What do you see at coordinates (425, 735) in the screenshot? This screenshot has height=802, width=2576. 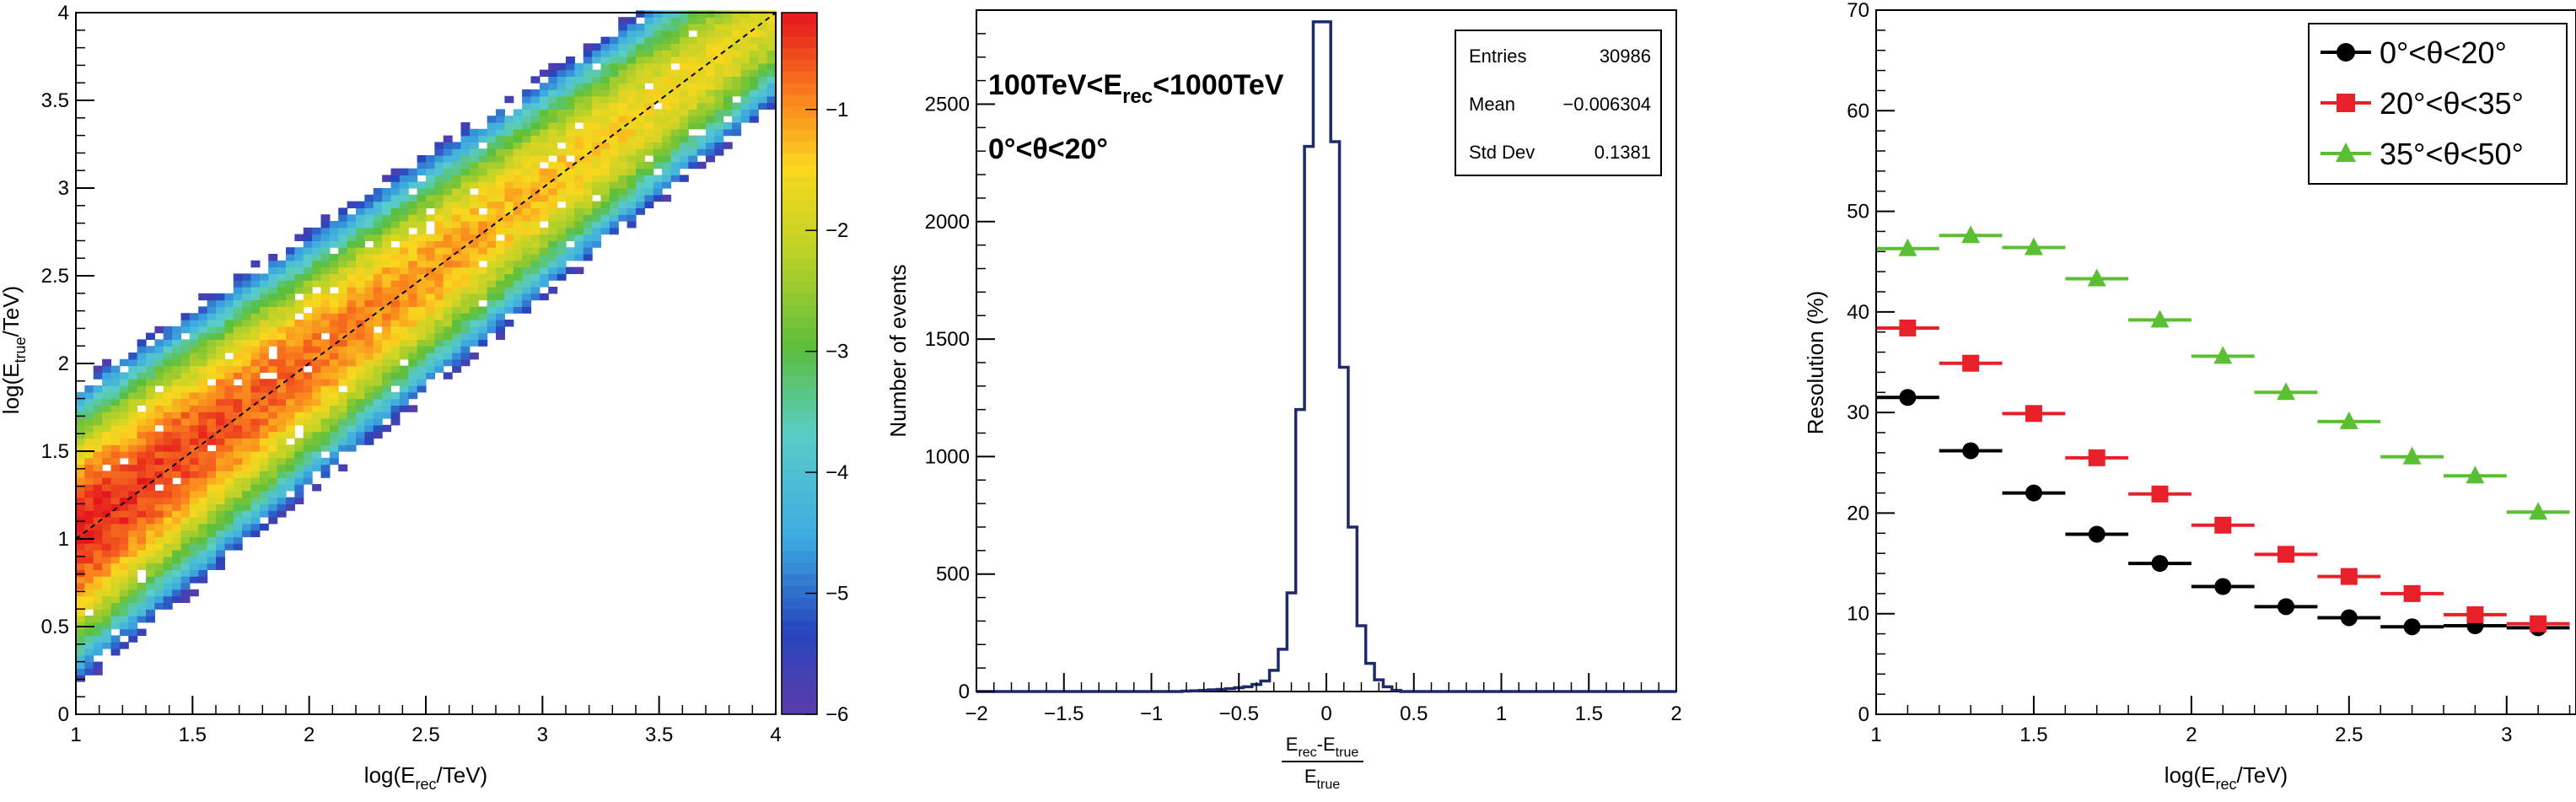 I see `heatmap-x-tick-label: 2.5` at bounding box center [425, 735].